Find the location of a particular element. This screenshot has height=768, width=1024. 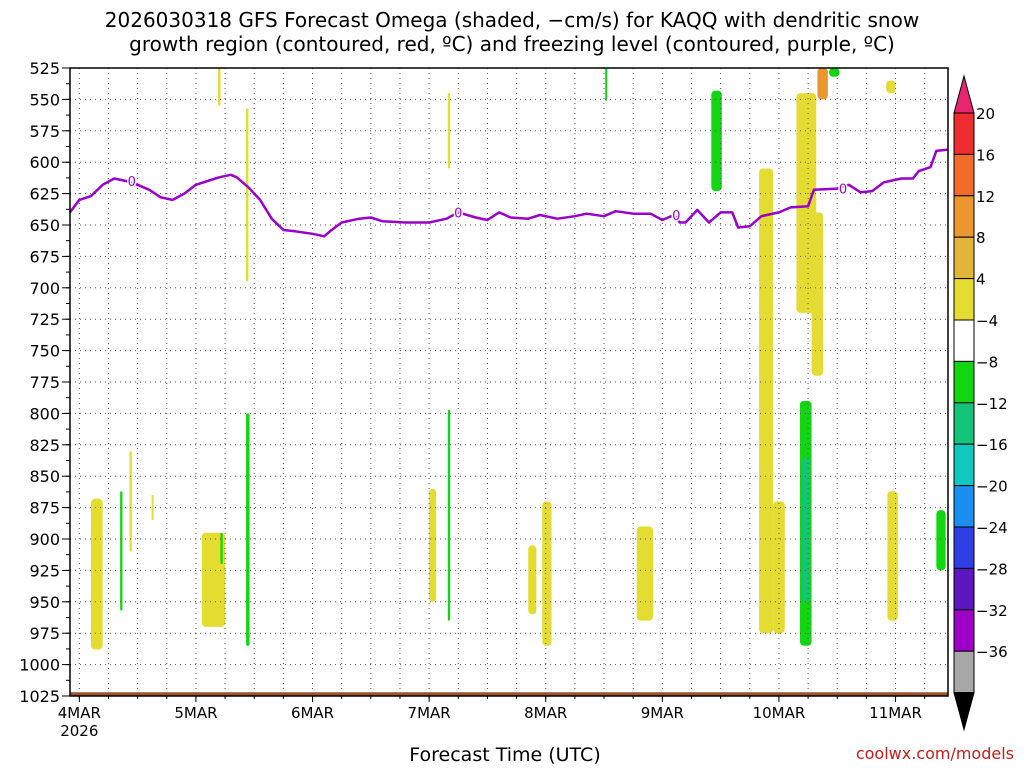

colorbar-label: −36 is located at coordinates (992, 652).